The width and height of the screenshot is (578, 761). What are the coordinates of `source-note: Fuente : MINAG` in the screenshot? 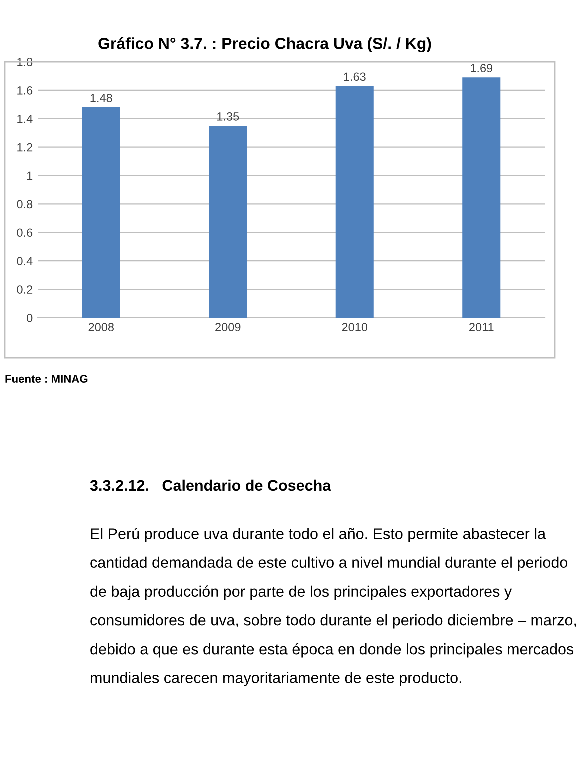 It's located at (47, 379).